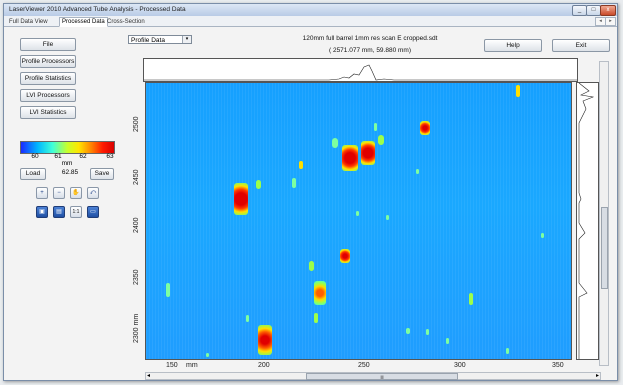  What do you see at coordinates (48, 44) in the screenshot?
I see `file-button: File` at bounding box center [48, 44].